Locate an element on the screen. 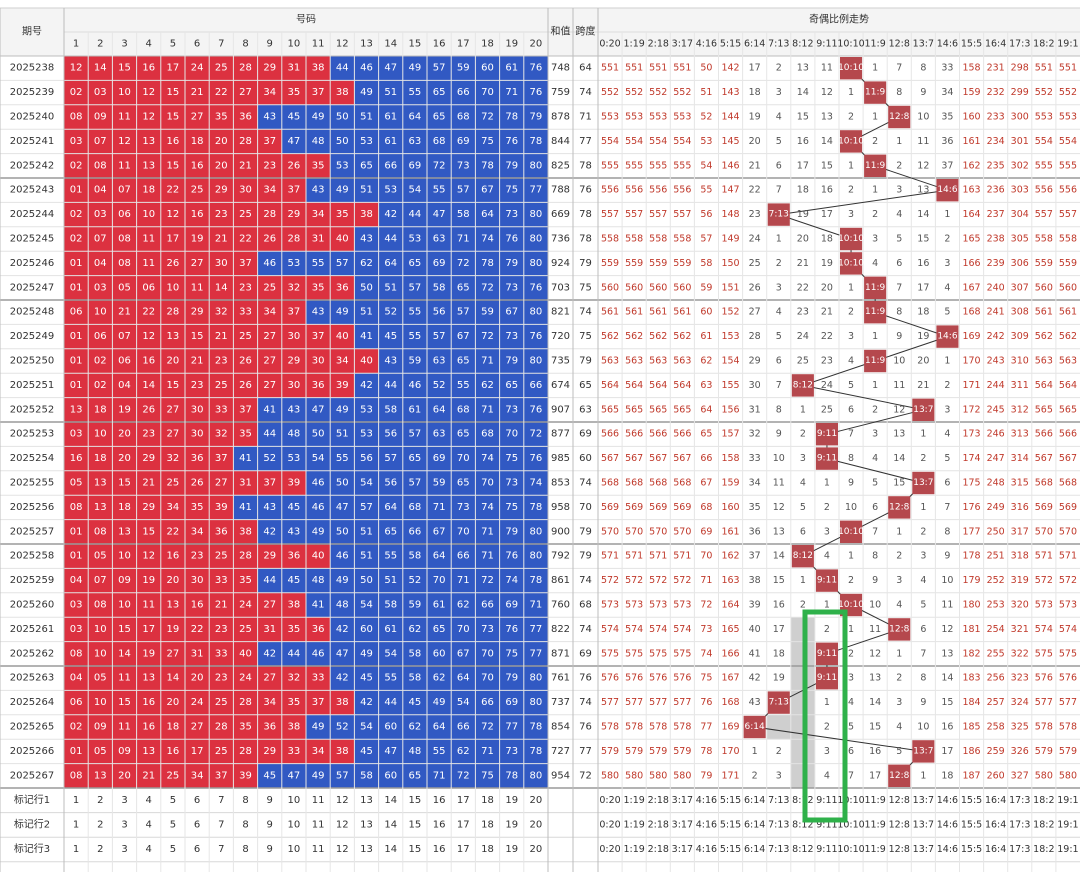 Image resolution: width=1080 pixels, height=872 pixels. number: 61 is located at coordinates (415, 409).